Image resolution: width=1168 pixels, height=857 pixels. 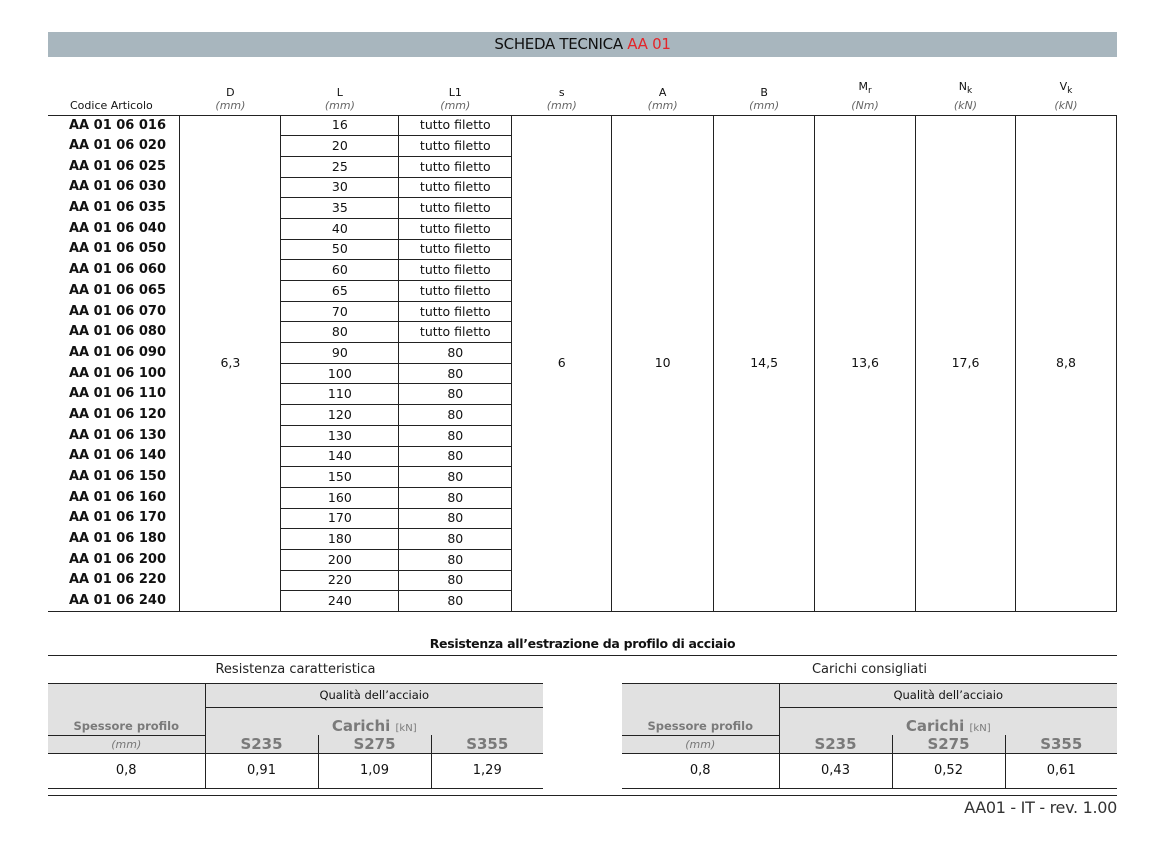 What do you see at coordinates (1066, 88) in the screenshot?
I see `column-label: Vk` at bounding box center [1066, 88].